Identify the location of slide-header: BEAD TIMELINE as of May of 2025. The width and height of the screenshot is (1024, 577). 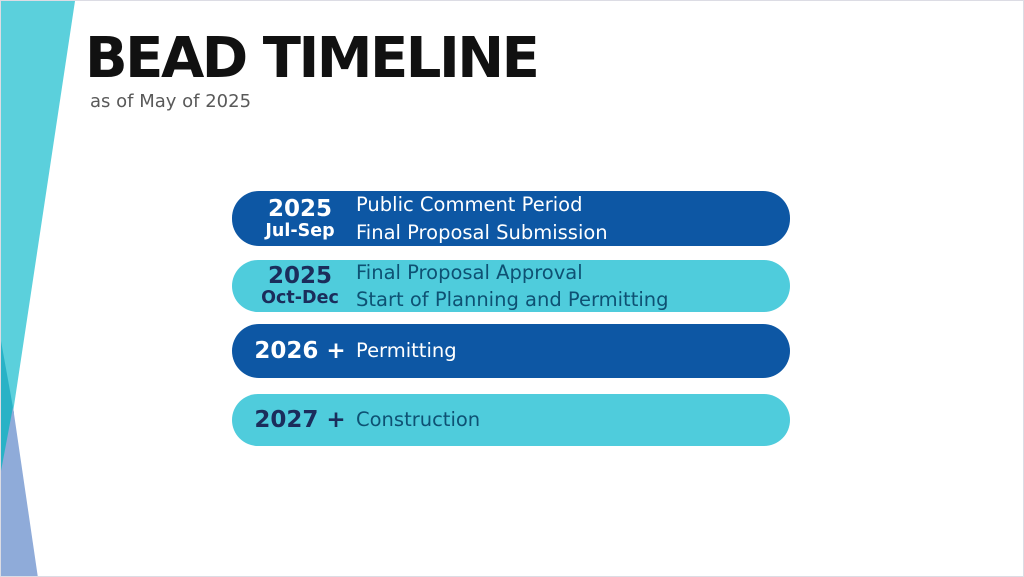
(312, 69).